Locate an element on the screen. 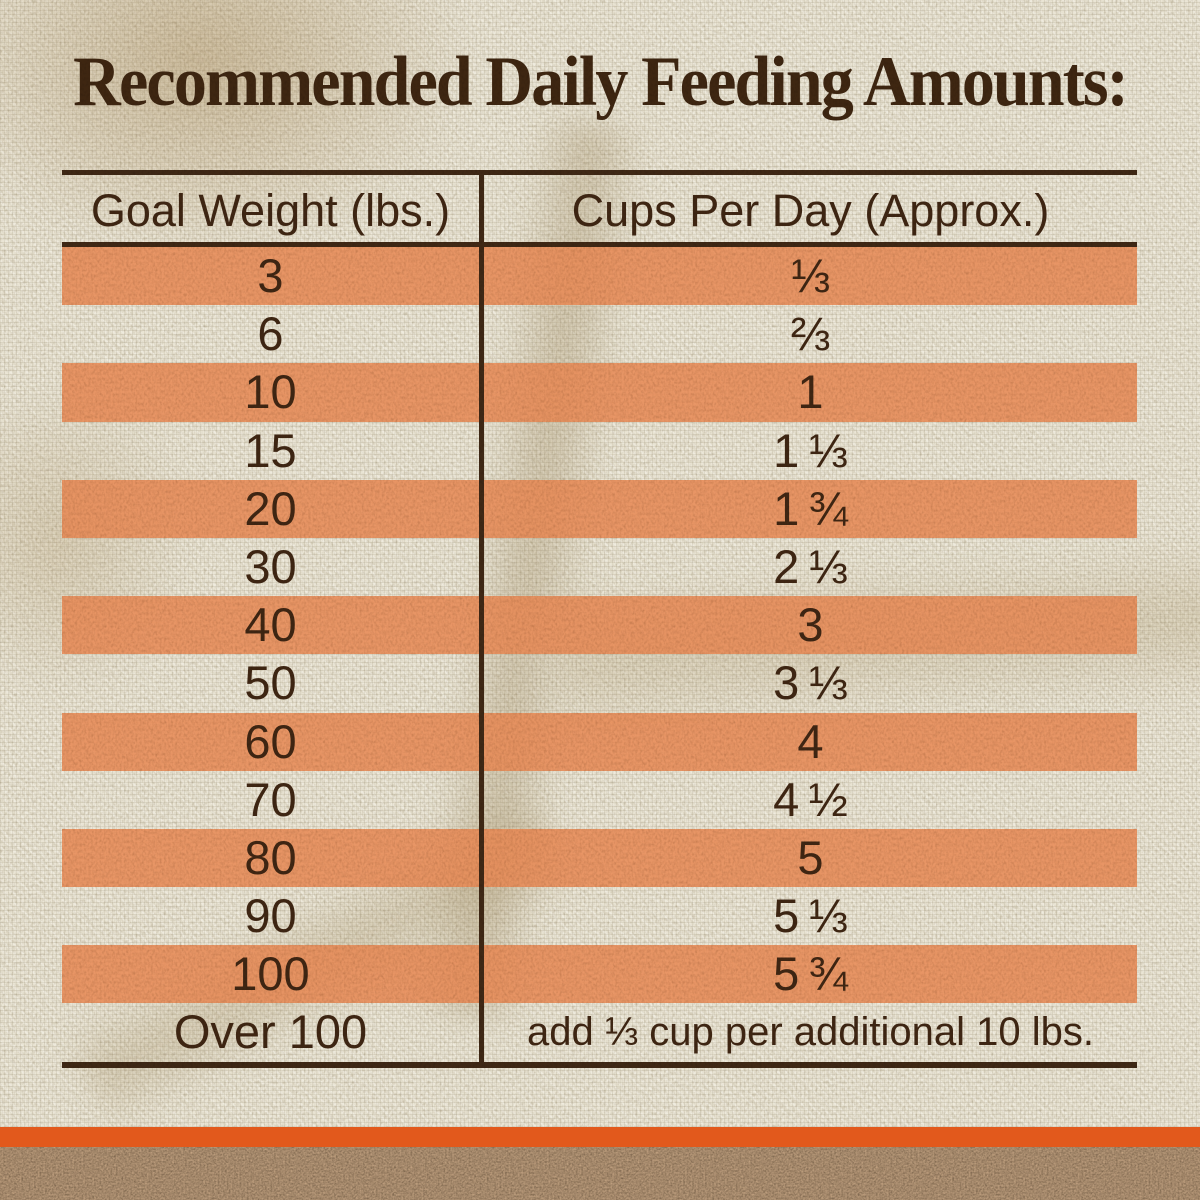  cups-per-day-value: 5 ¾ is located at coordinates (810, 974).